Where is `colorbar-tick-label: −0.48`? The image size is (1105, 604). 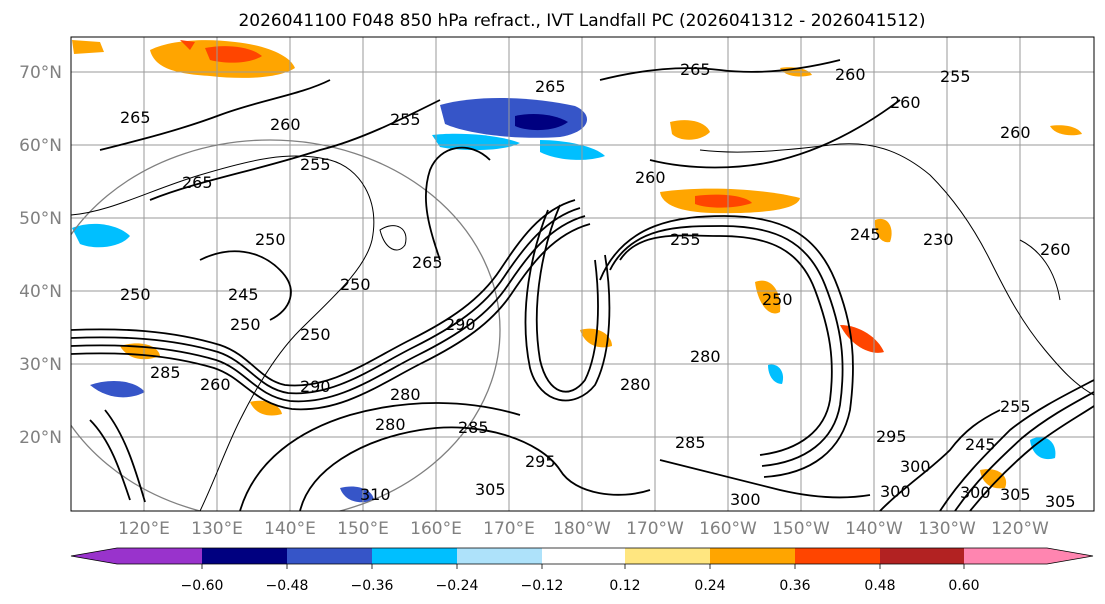 colorbar-tick-label: −0.48 is located at coordinates (287, 586).